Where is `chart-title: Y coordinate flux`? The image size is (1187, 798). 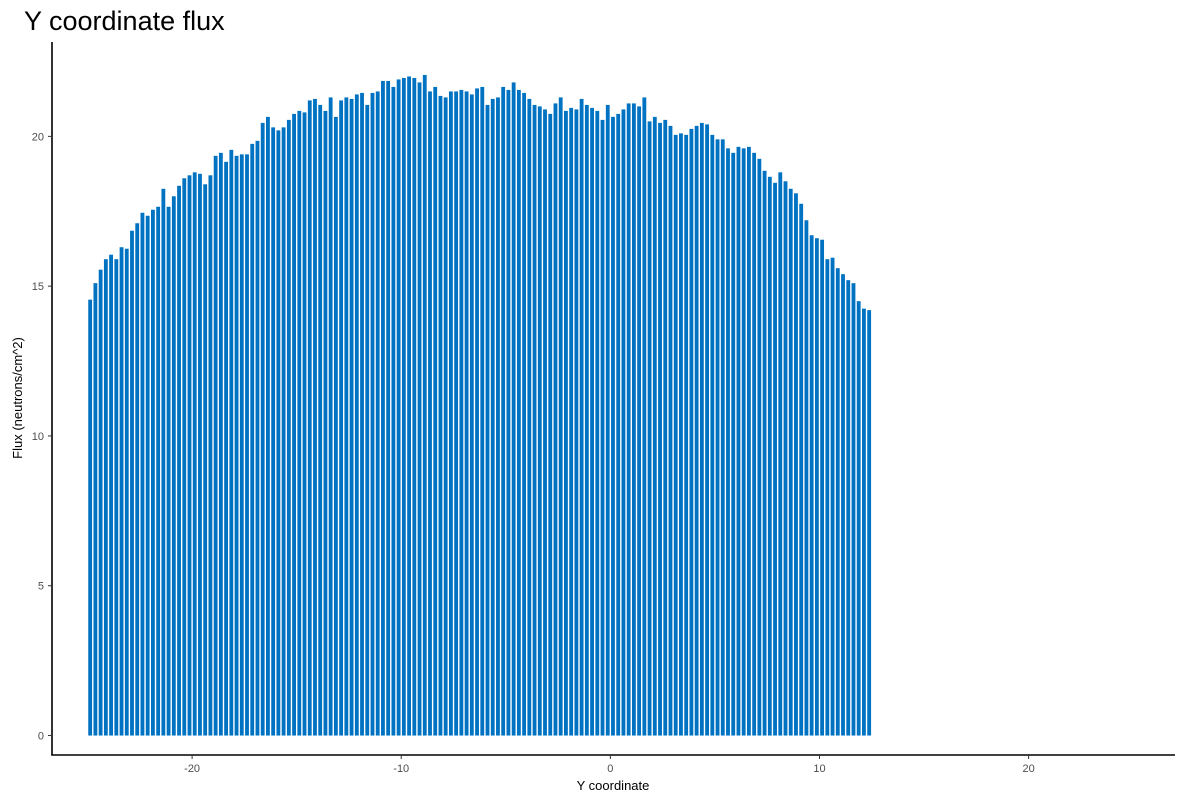 chart-title: Y coordinate flux is located at coordinates (124, 21).